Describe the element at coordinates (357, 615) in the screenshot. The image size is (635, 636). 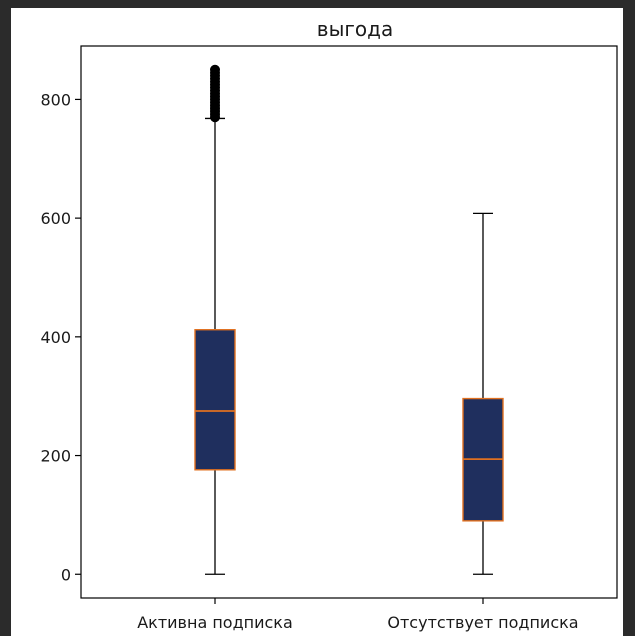
I see `x-axis: Активна подписка Отсутствует подписка` at that location.